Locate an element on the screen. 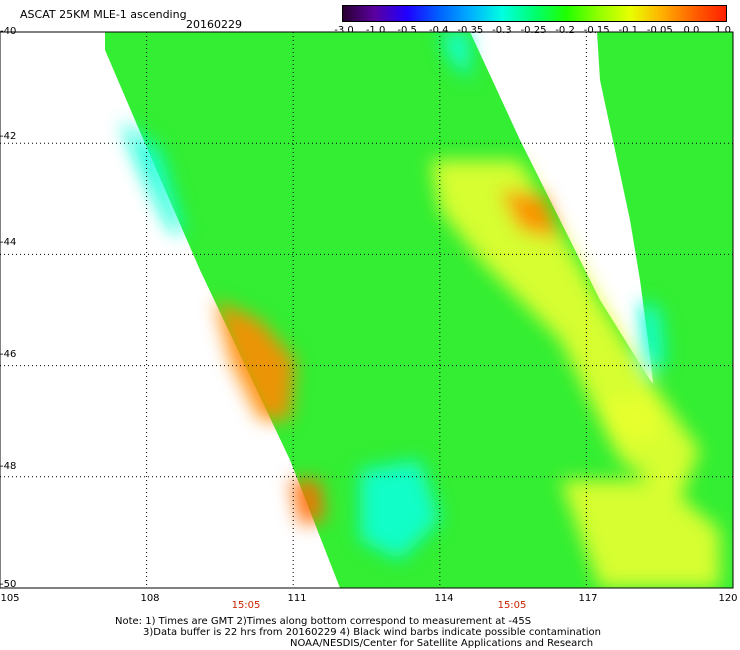 This screenshot has height=650, width=740. high-mle-west-patch is located at coordinates (255, 360).